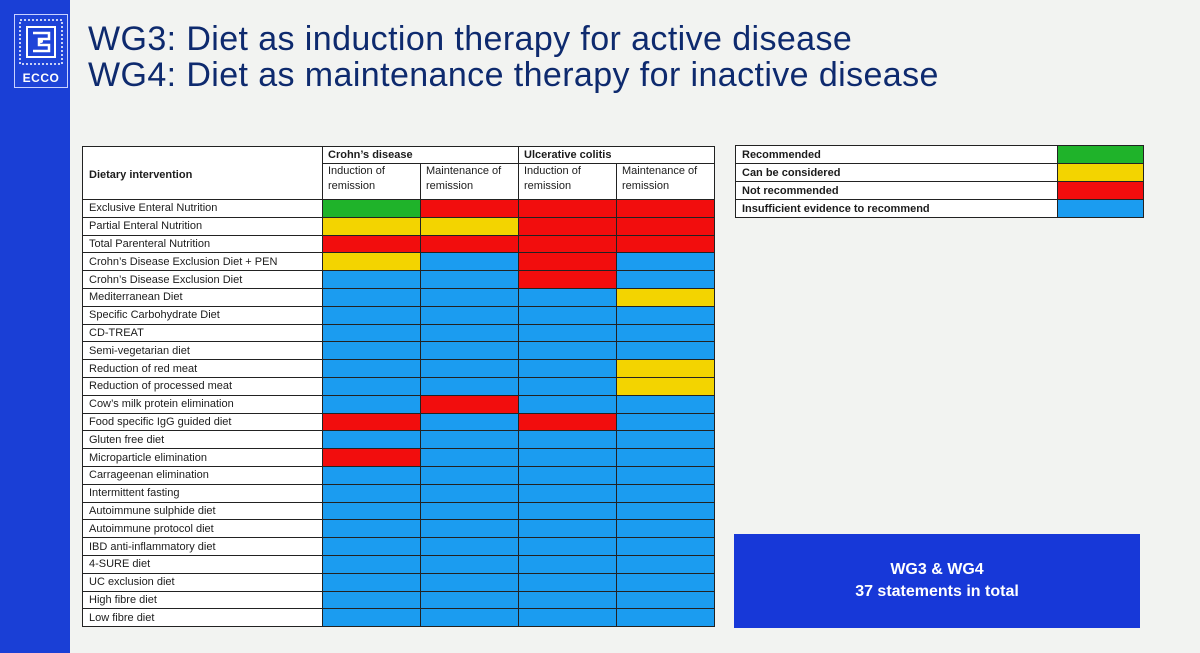  What do you see at coordinates (420, 155) in the screenshot?
I see `group-header-crohns: Crohn’s disease` at bounding box center [420, 155].